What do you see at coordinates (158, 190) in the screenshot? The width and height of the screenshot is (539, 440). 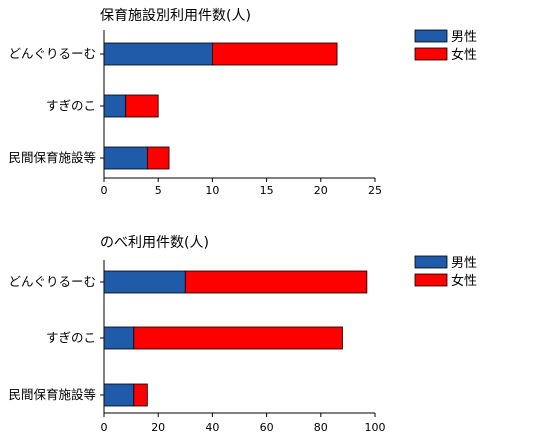 I see `chart1-x-tick-label: 5` at bounding box center [158, 190].